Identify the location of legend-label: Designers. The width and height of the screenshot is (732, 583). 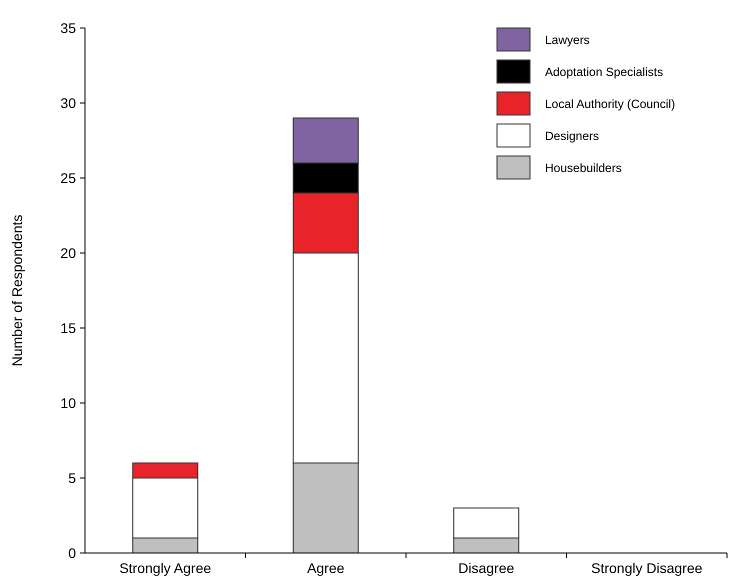
(572, 136).